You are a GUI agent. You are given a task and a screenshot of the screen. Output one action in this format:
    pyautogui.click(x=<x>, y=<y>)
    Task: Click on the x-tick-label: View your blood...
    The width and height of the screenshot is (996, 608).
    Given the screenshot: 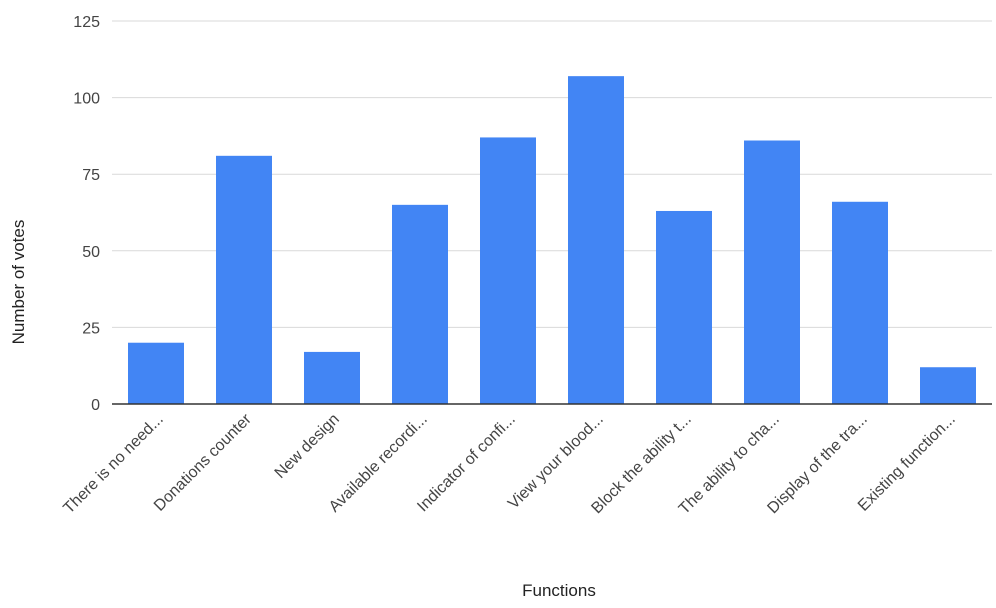 What is the action you would take?
    pyautogui.click(x=556, y=462)
    